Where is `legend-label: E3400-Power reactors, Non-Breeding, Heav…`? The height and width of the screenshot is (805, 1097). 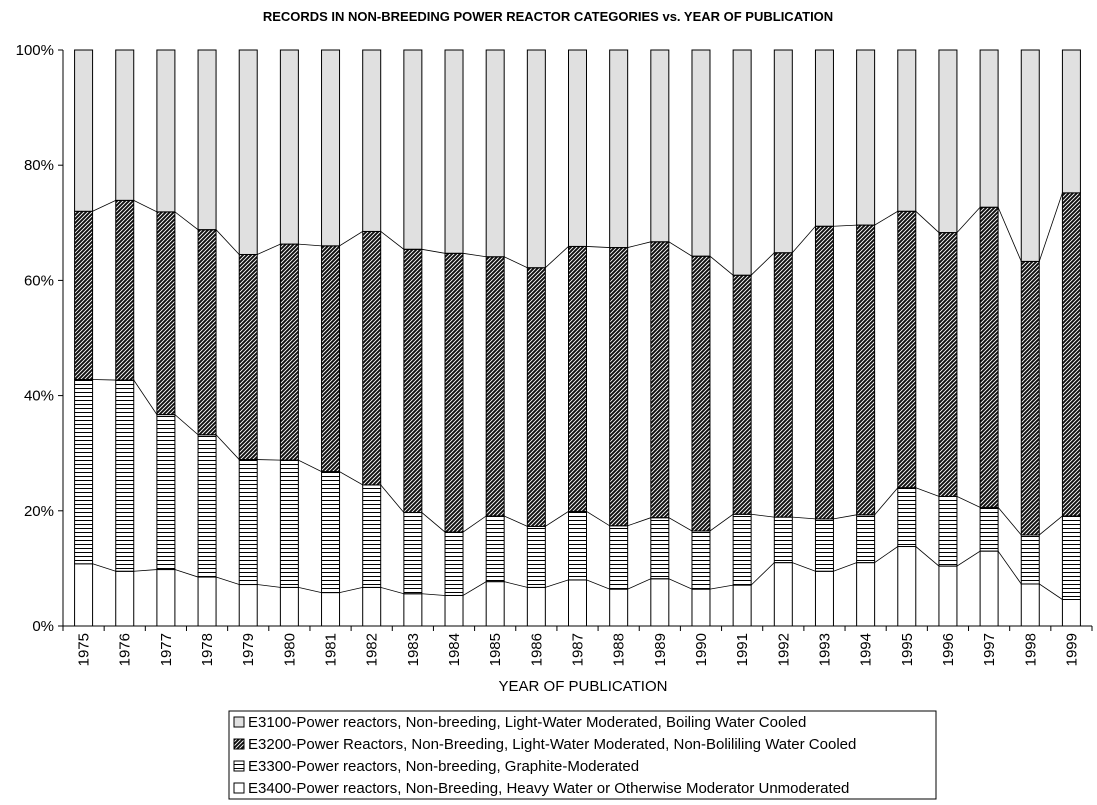 legend-label: E3400-Power reactors, Non-Breeding, Heav… is located at coordinates (548, 788).